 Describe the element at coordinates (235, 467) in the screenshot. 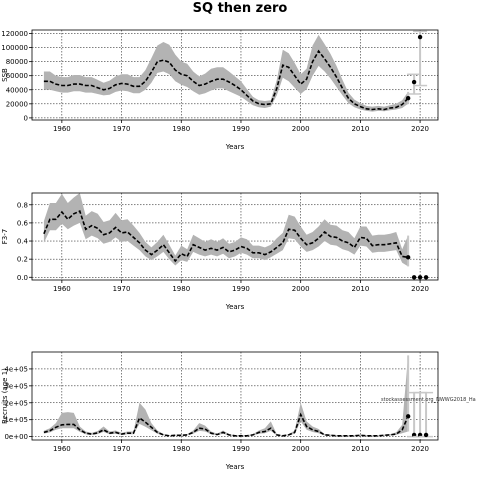

I see `recruits-xlabel: Years` at that location.